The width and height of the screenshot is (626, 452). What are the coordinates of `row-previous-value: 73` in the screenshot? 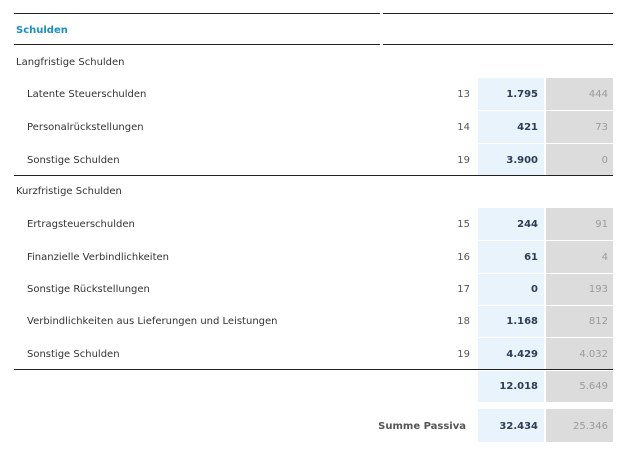 It's located at (601, 127).